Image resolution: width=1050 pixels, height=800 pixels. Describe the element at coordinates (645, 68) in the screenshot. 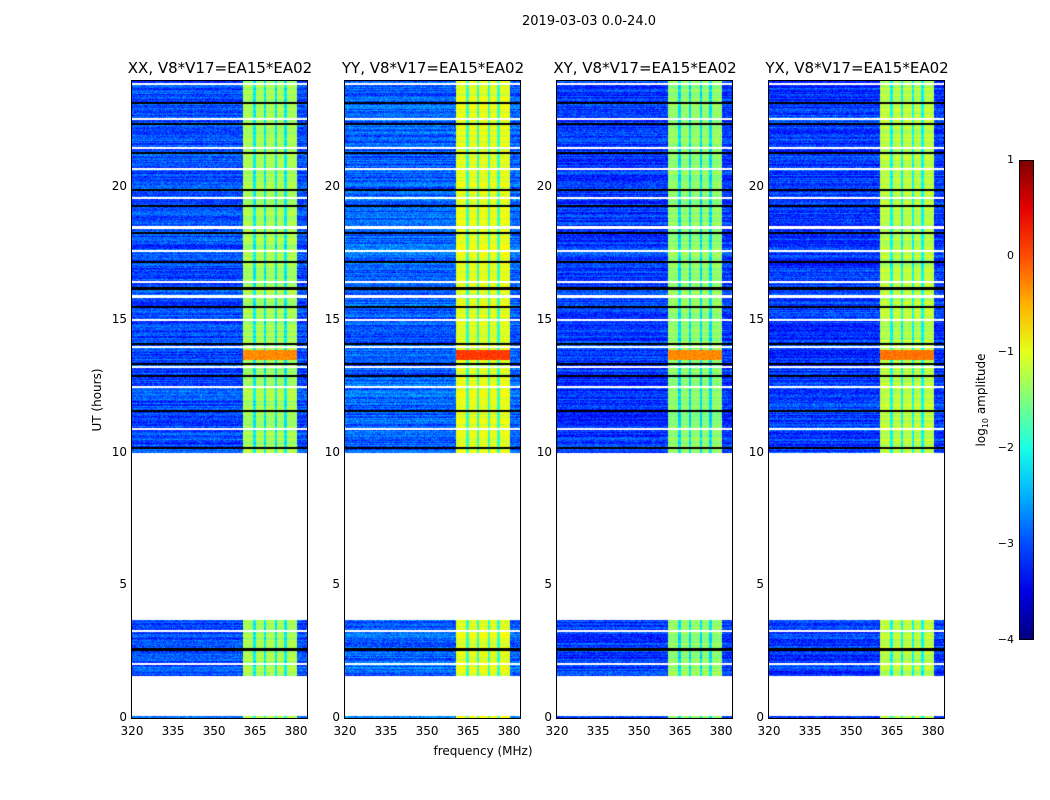

I see `panel-title-xy: XY, V8*V17=EA15*EA02` at that location.